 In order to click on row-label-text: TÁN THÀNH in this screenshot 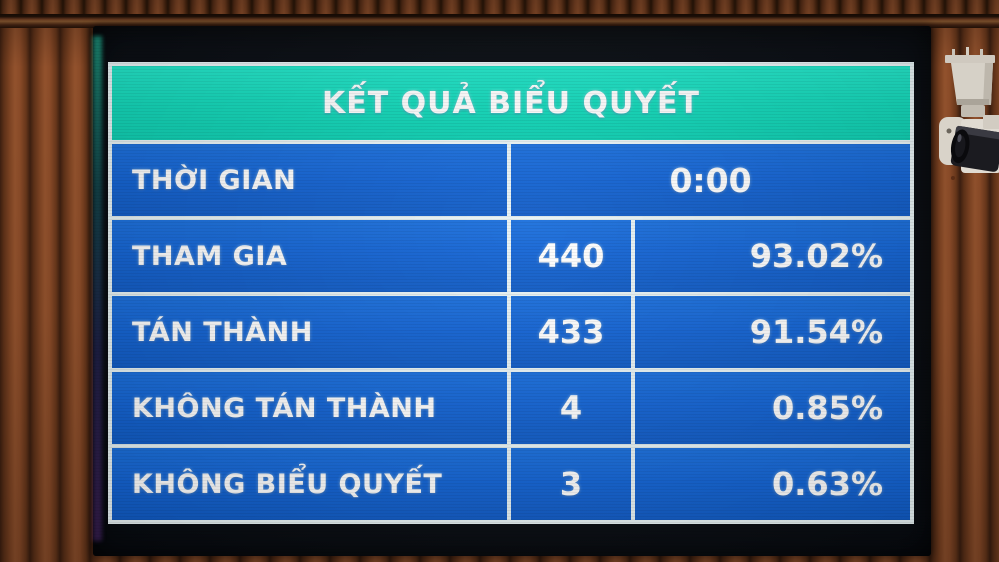, I will do `click(222, 332)`.